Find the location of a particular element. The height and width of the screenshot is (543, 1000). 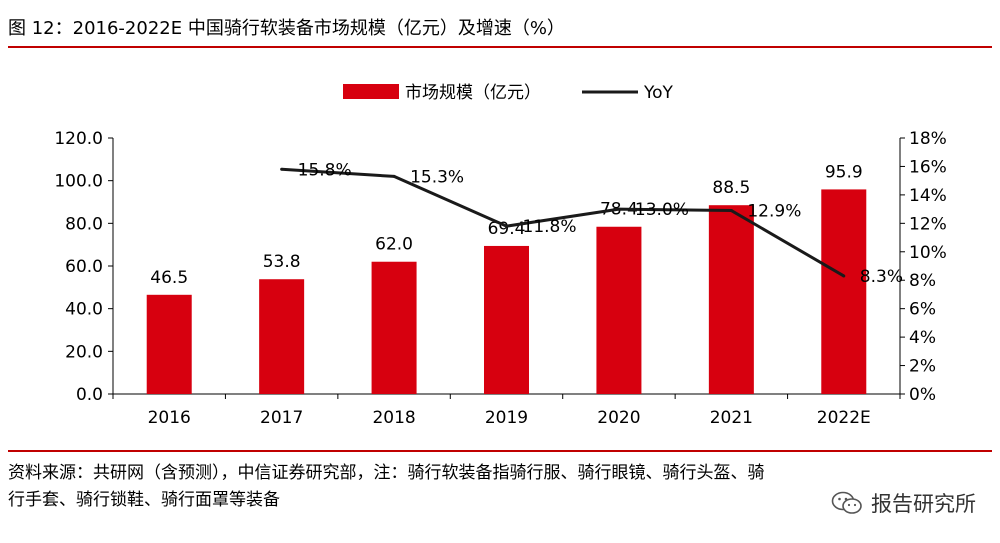

watermark: 报告研究所 is located at coordinates (903, 503).